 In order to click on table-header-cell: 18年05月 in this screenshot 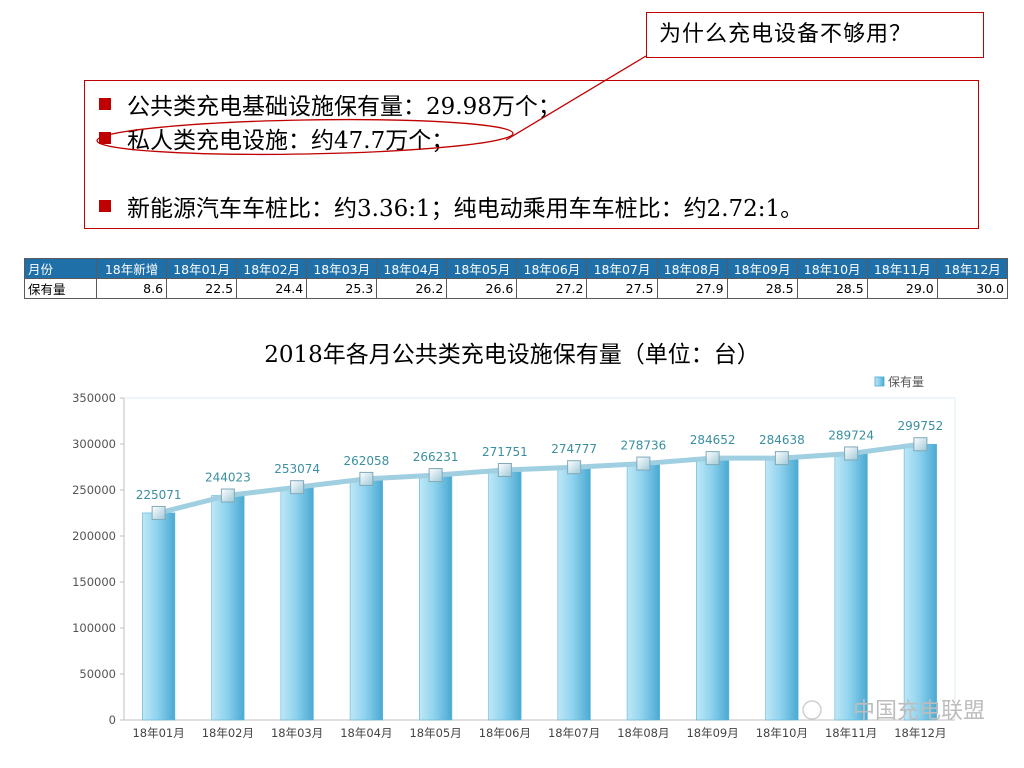, I will do `click(482, 268)`.